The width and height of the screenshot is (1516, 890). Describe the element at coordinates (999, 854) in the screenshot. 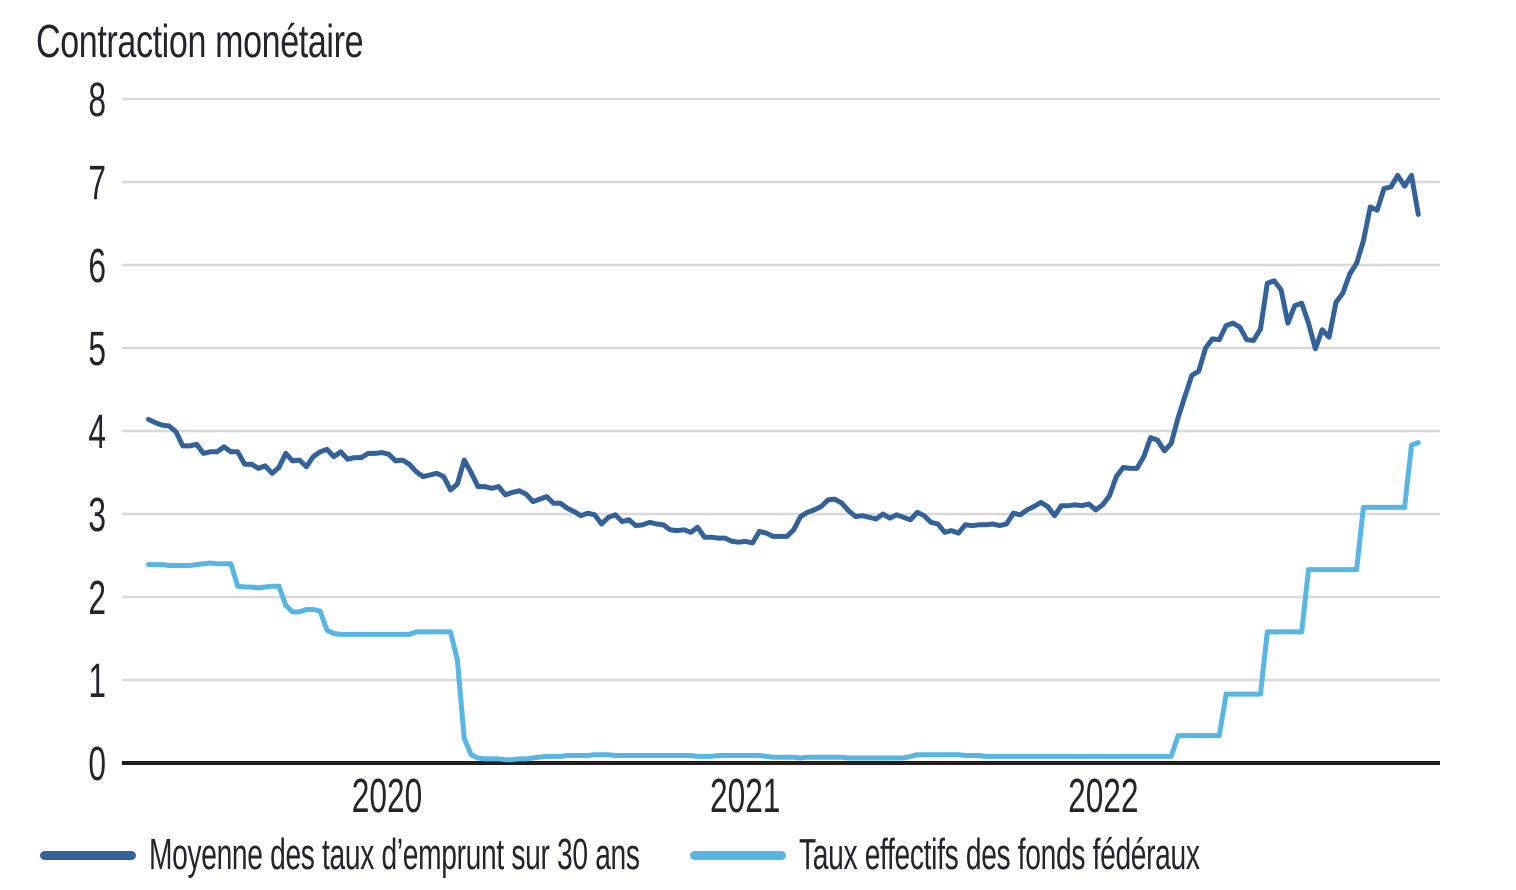

I see `legend-label-taux-effectifs: Taux effectifs des fonds fédéraux` at that location.